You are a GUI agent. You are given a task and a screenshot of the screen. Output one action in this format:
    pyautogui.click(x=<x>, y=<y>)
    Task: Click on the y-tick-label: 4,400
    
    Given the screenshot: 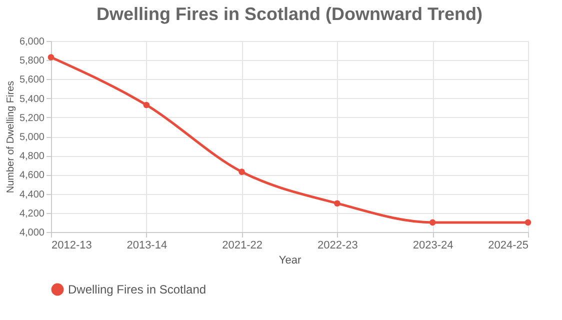 What is the action you would take?
    pyautogui.click(x=32, y=194)
    